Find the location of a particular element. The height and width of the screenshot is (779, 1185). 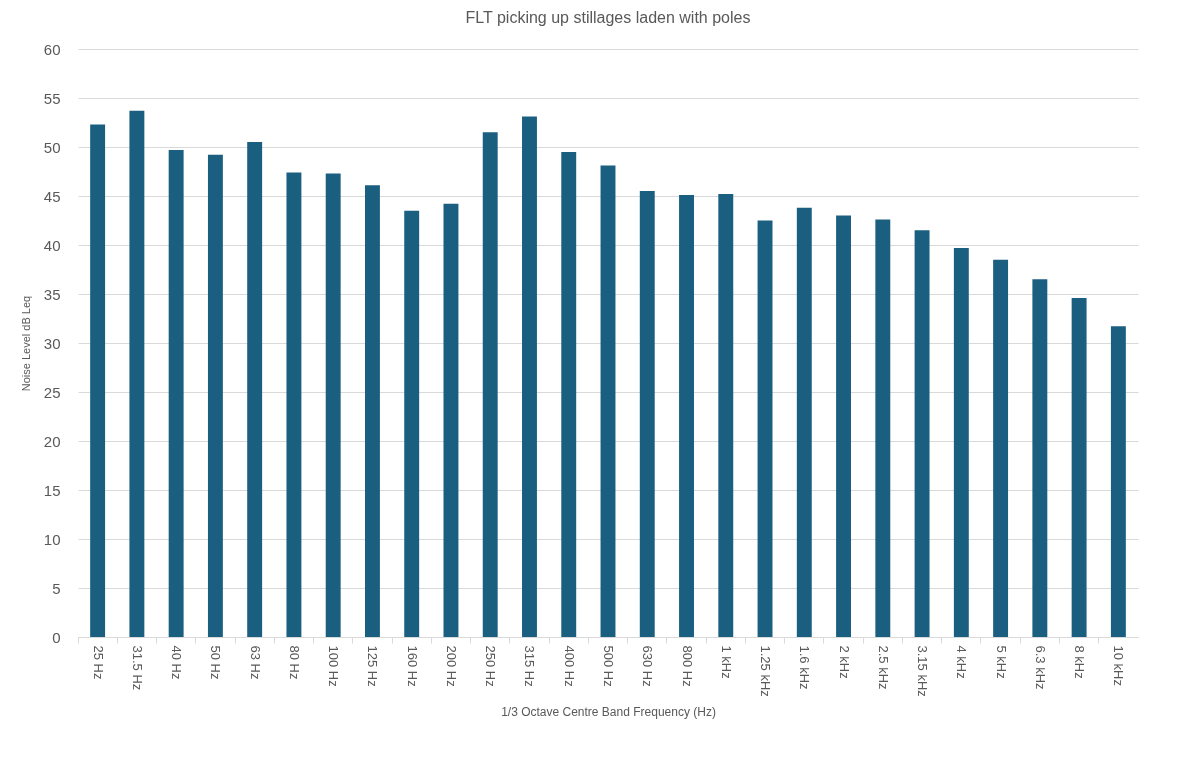

y-axis-title: Noise Level dB Leq is located at coordinates (25, 343).